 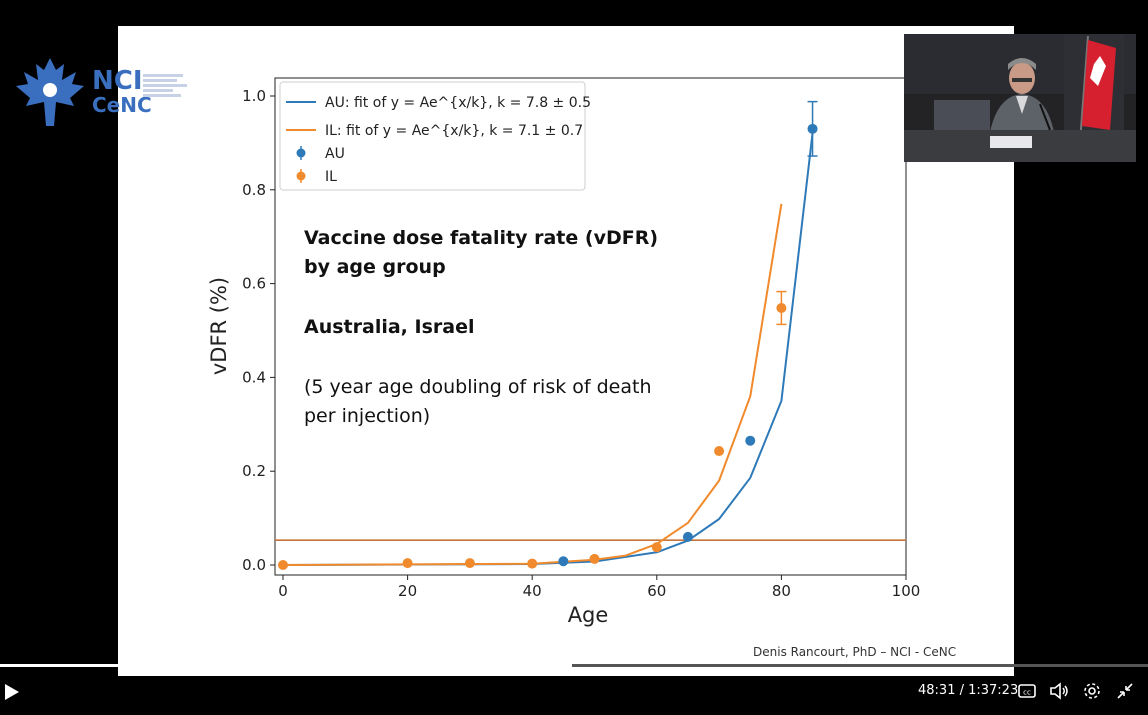 I want to click on logo-text-nci: NCI, so click(x=117, y=81).